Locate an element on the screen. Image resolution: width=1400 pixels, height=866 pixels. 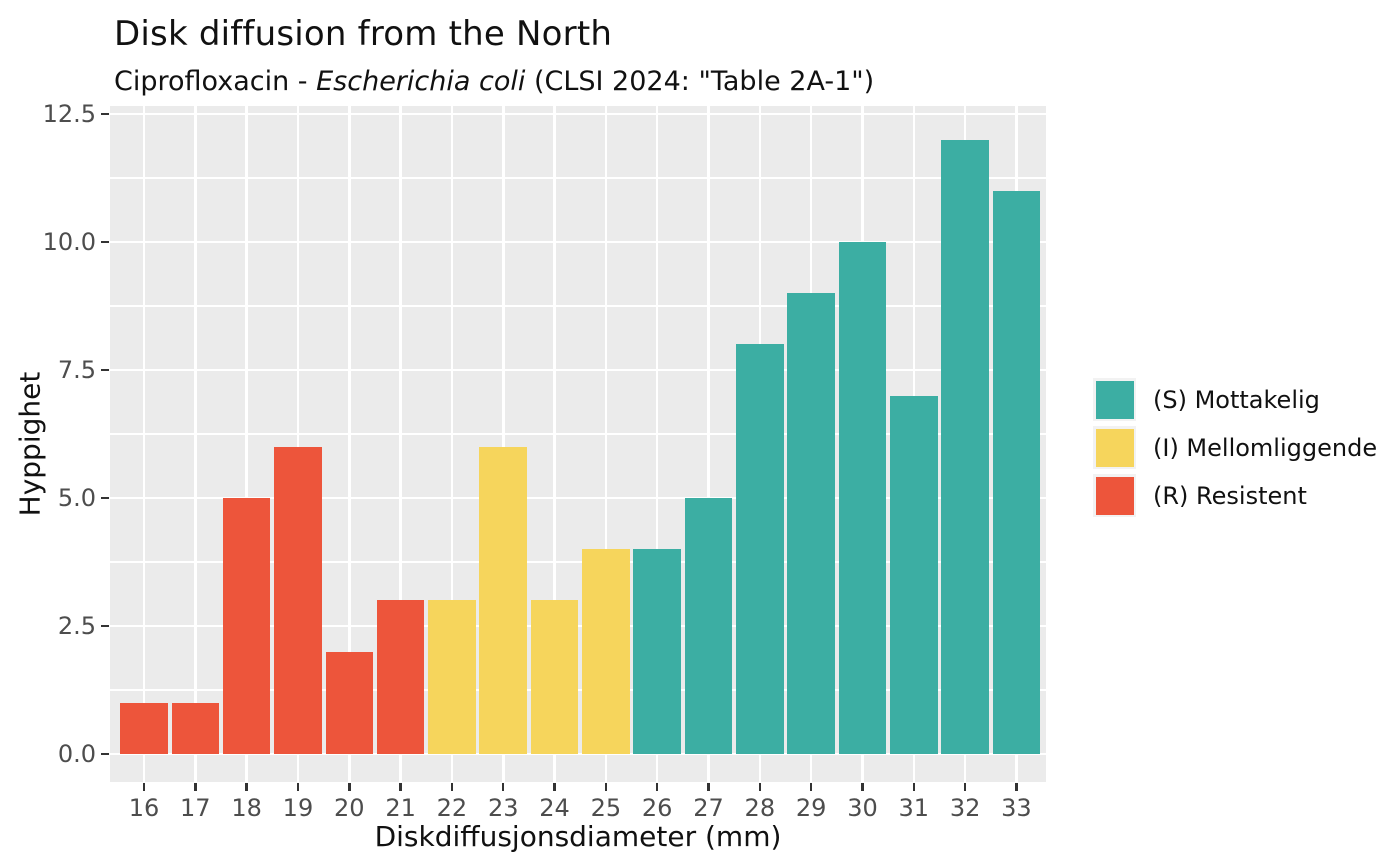
gridline-major-y-7.5 is located at coordinates (578, 370).